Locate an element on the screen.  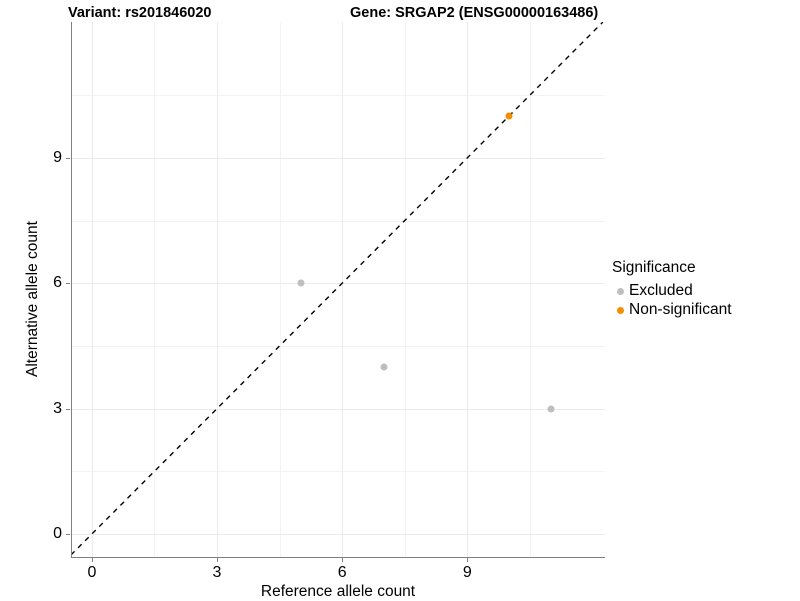
x-tick-label: 9 is located at coordinates (467, 572).